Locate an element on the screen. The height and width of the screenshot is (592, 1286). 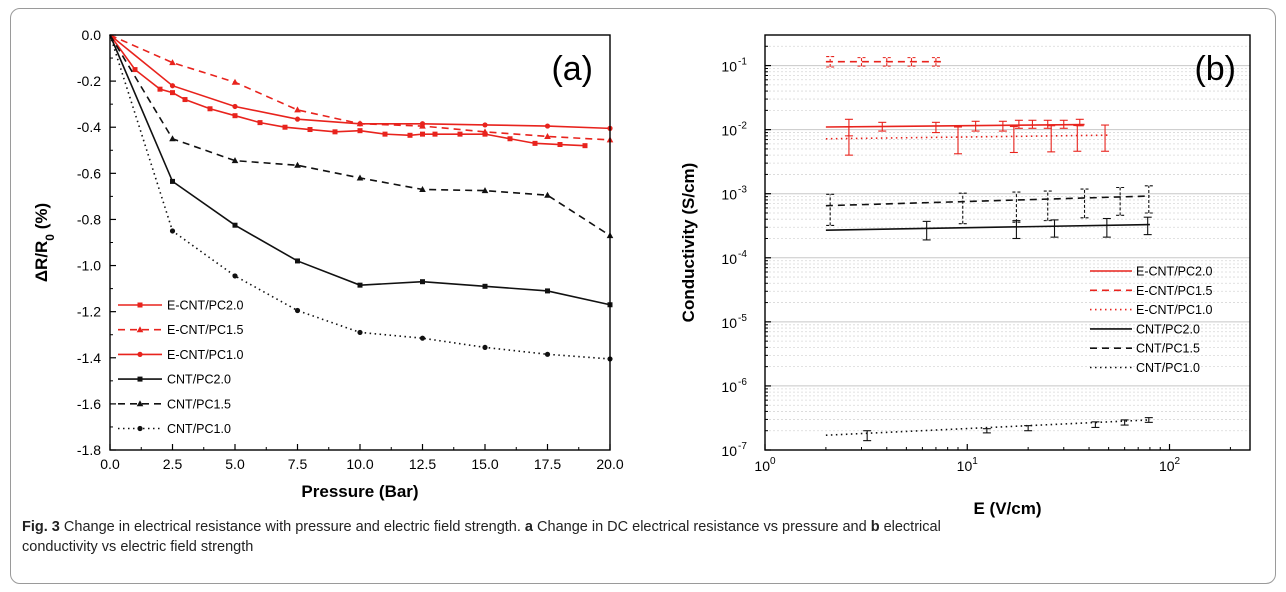
y-tick-label-a: -0.2 is located at coordinates (89, 81).